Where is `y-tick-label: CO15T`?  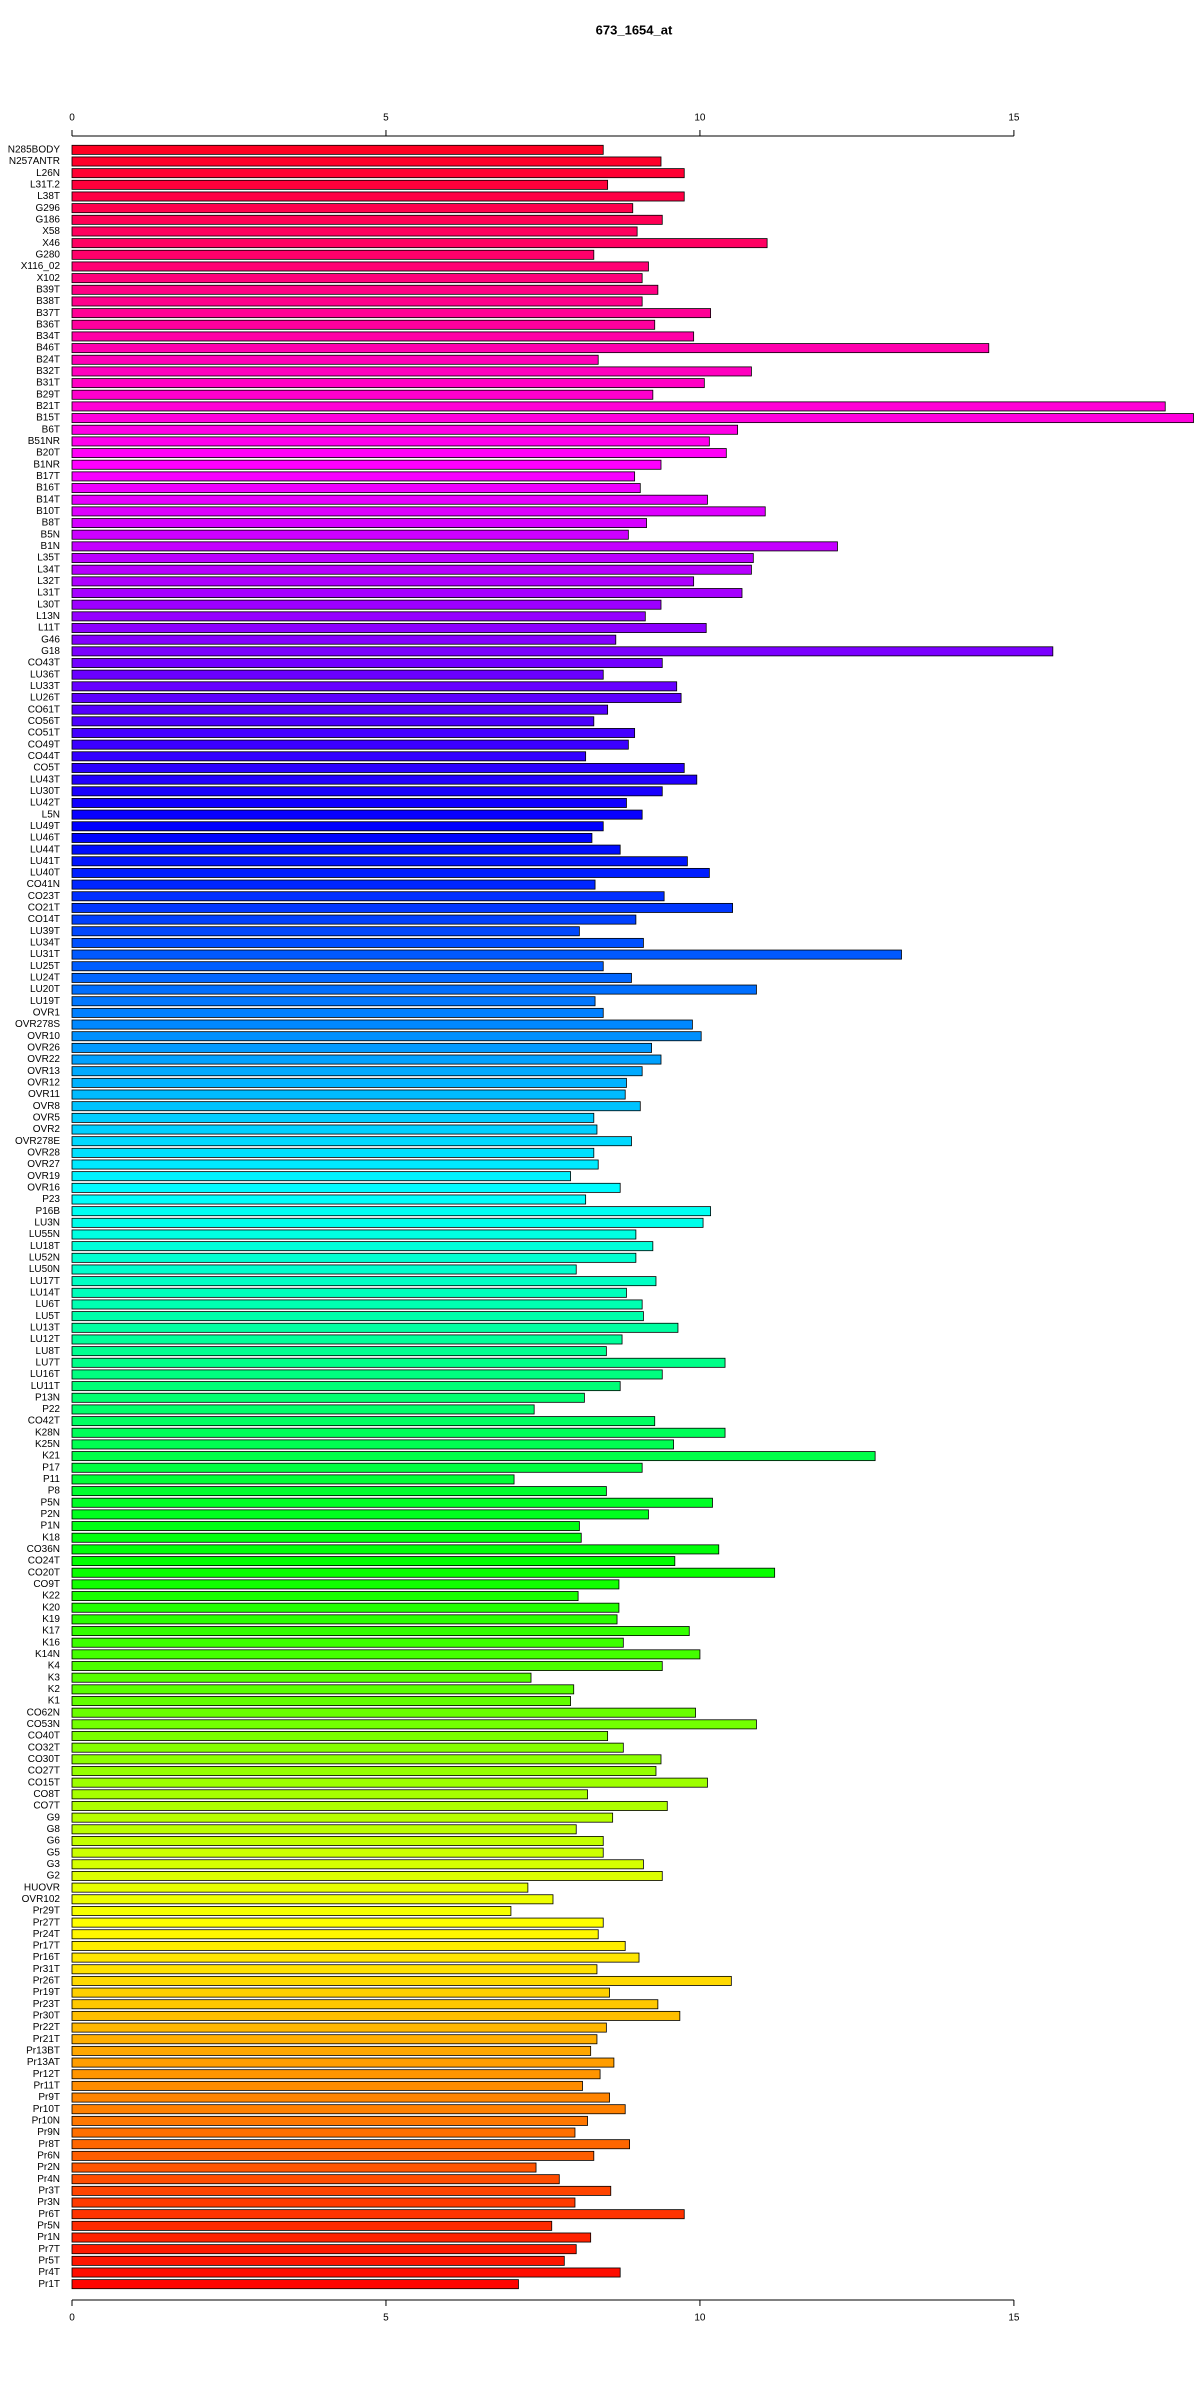 y-tick-label: CO15T is located at coordinates (44, 1782).